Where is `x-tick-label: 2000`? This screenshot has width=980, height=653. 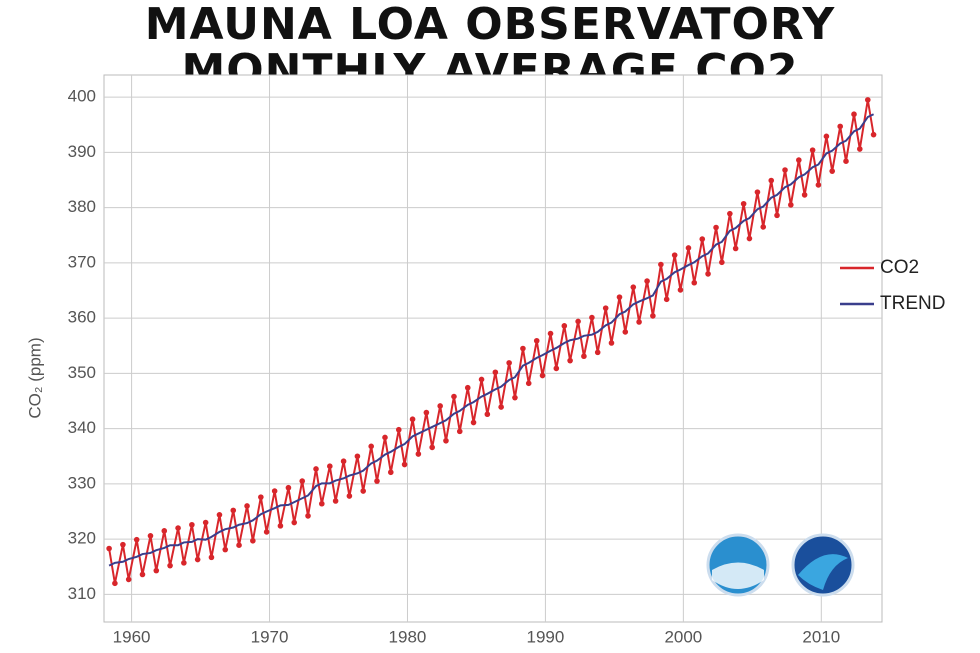
x-tick-label: 2000 is located at coordinates (683, 636).